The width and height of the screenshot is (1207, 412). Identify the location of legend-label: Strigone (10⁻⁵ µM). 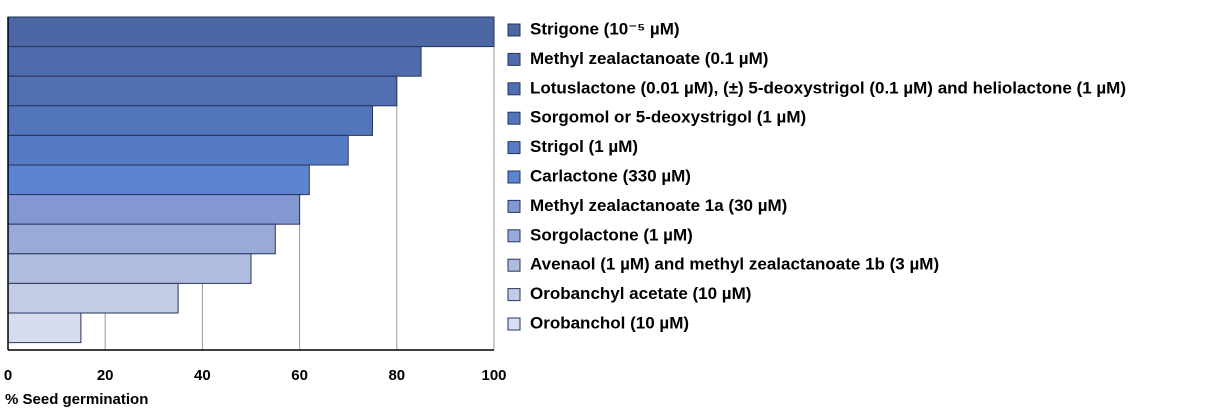
(605, 28).